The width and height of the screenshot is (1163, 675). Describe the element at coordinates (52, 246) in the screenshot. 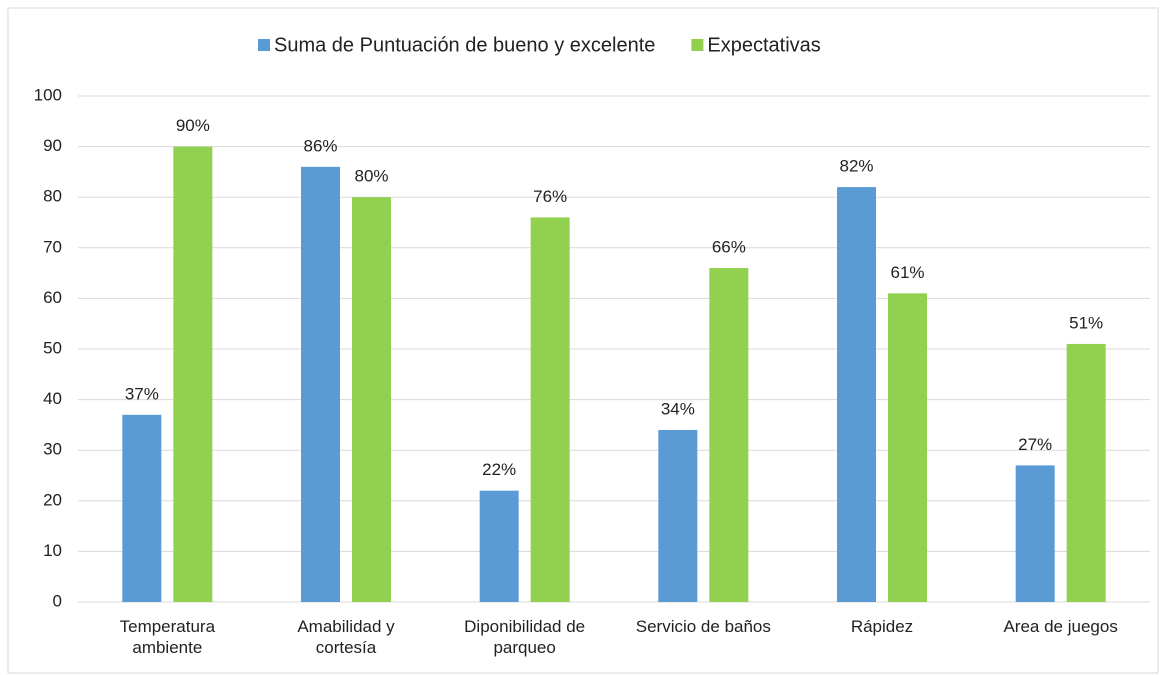

I see `y-tick-label: 70` at that location.